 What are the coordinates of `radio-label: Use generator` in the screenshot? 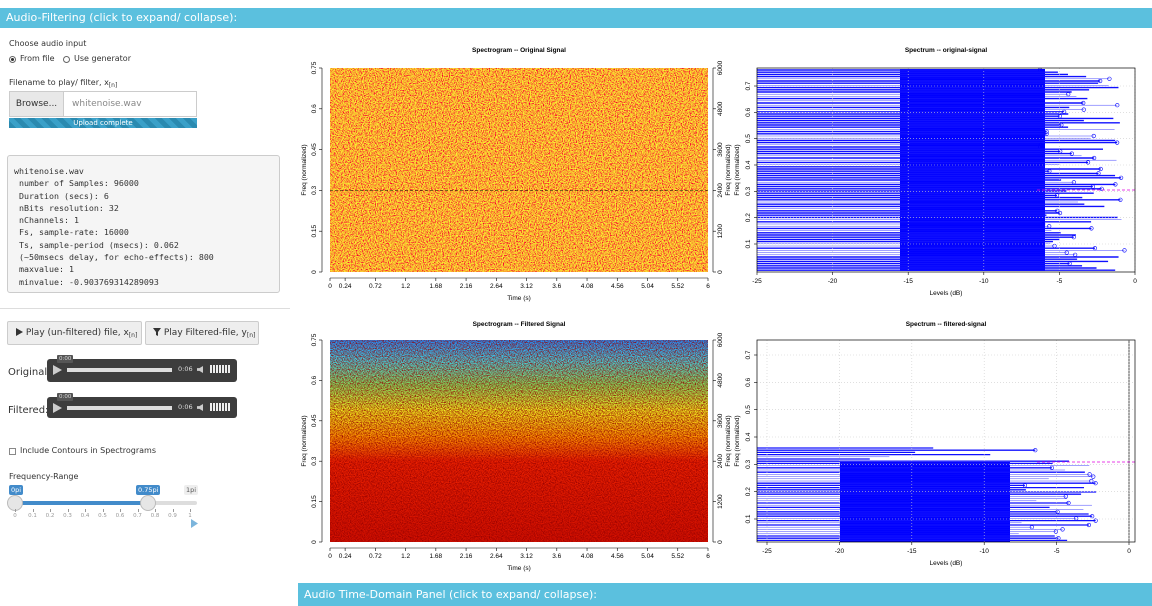 It's located at (102, 58).